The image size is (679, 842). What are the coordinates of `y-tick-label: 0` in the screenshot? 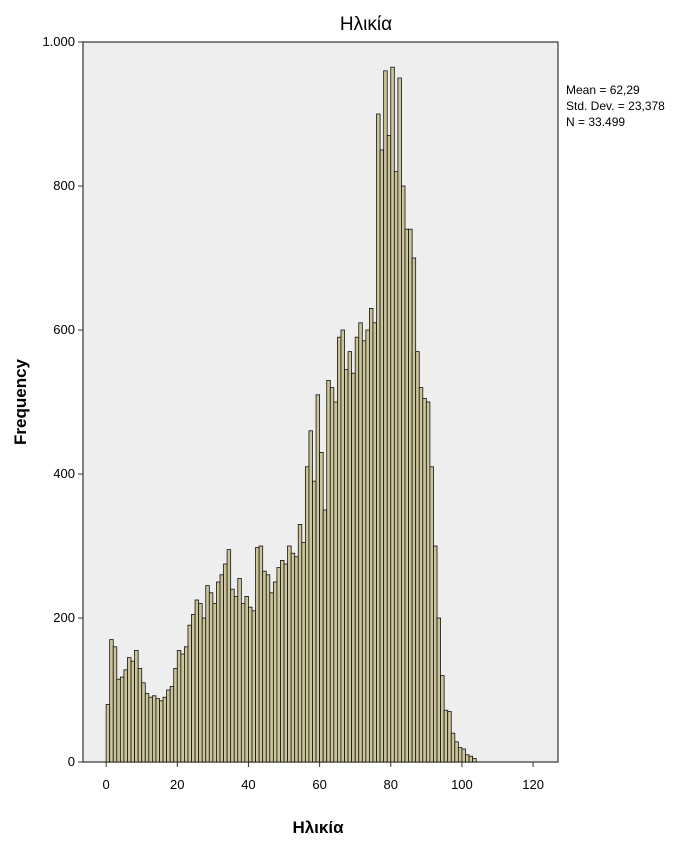 It's located at (71, 761).